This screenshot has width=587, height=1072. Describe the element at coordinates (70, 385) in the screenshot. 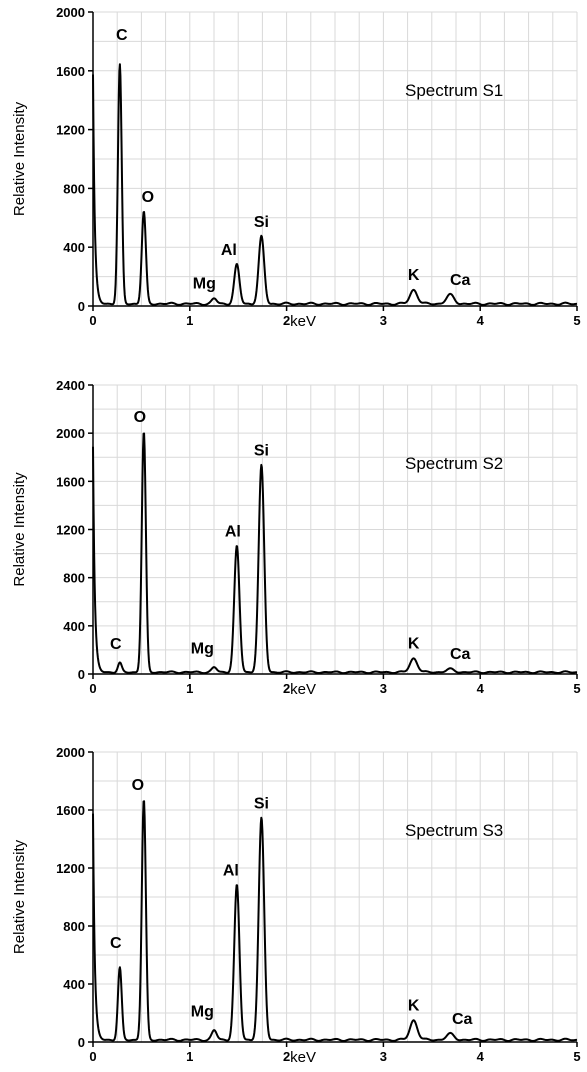

I see `y-tick-label: 2400` at that location.